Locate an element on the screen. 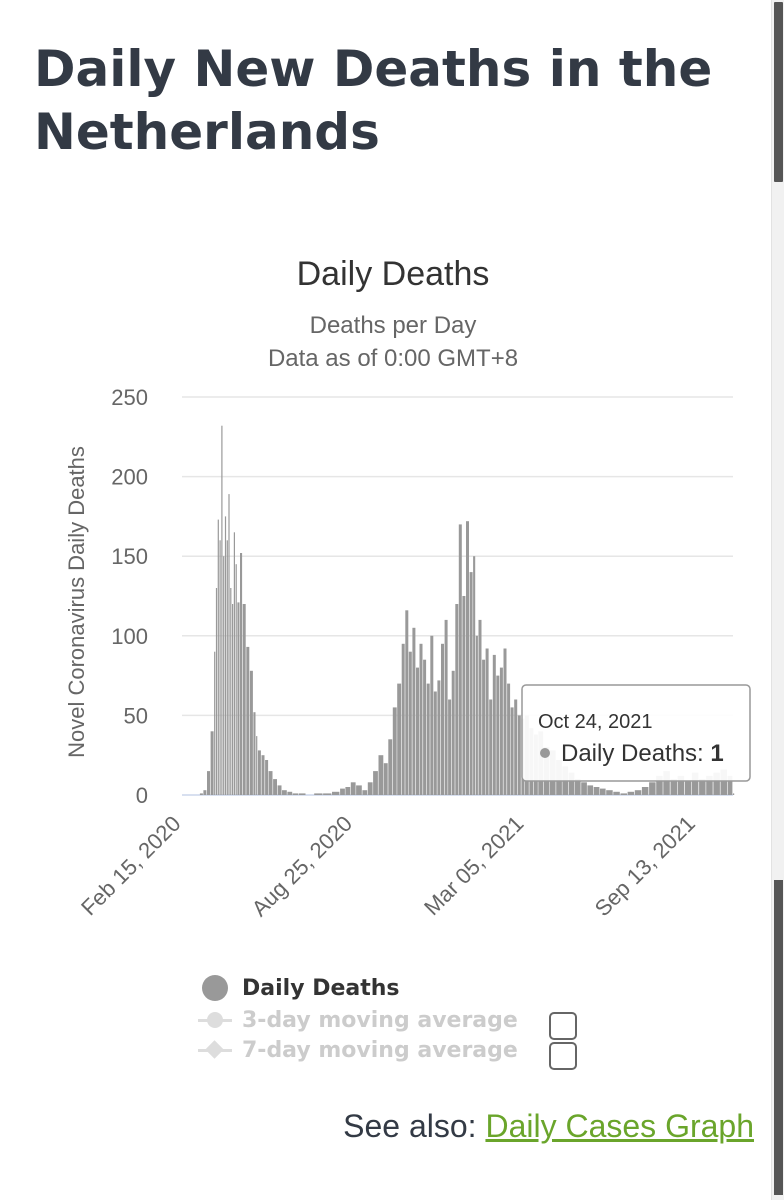 The image size is (784, 1200). legend-item-daily-deaths: Daily Deaths is located at coordinates (298, 988).